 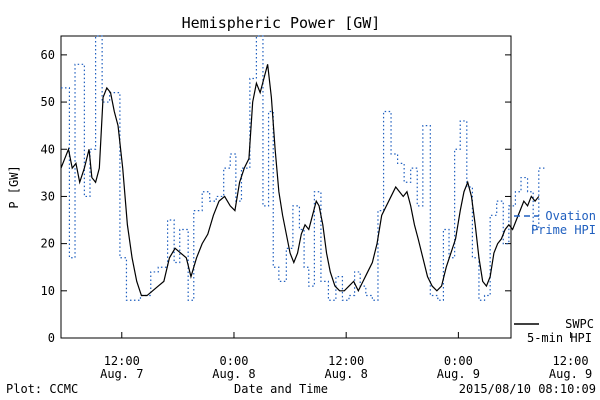 What do you see at coordinates (570, 216) in the screenshot?
I see `legend-ovation-label-1: Ovation` at bounding box center [570, 216].